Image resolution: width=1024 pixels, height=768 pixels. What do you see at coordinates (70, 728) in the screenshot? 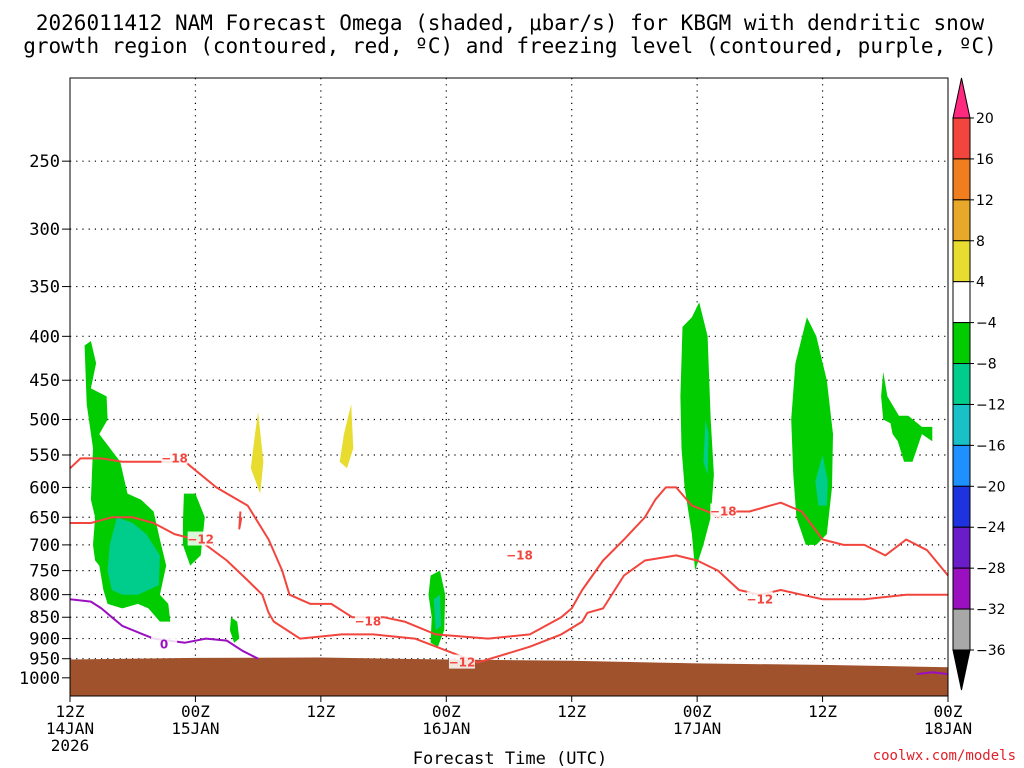
I see `x-tick-label: 14JAN` at bounding box center [70, 728].